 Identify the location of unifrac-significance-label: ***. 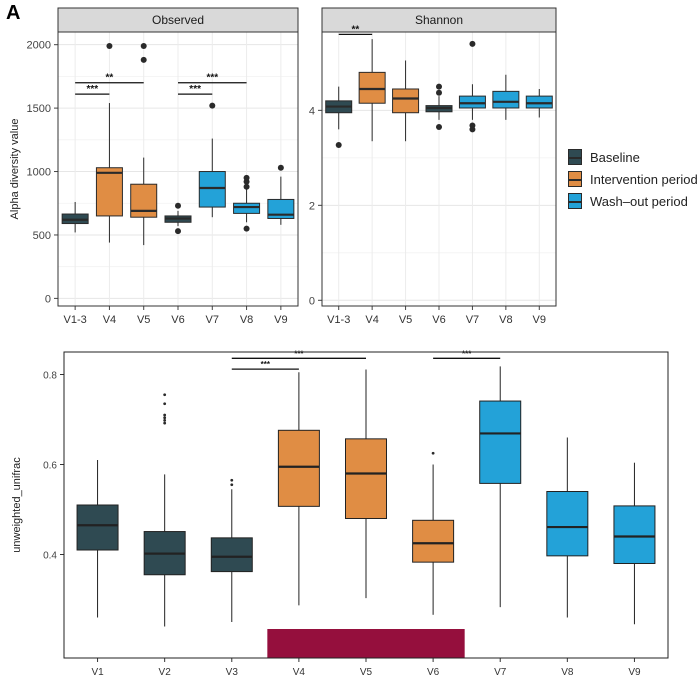
(467, 353).